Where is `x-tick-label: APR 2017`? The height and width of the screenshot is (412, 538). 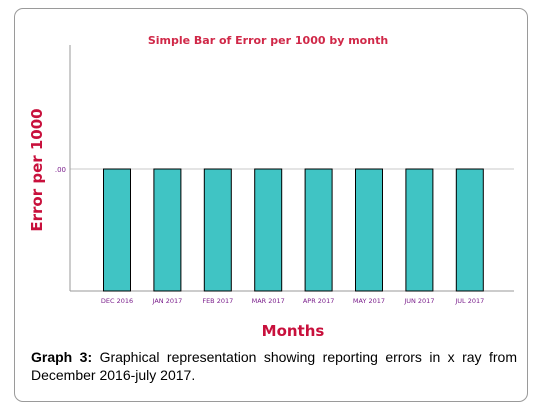 x-tick-label: APR 2017 is located at coordinates (319, 301).